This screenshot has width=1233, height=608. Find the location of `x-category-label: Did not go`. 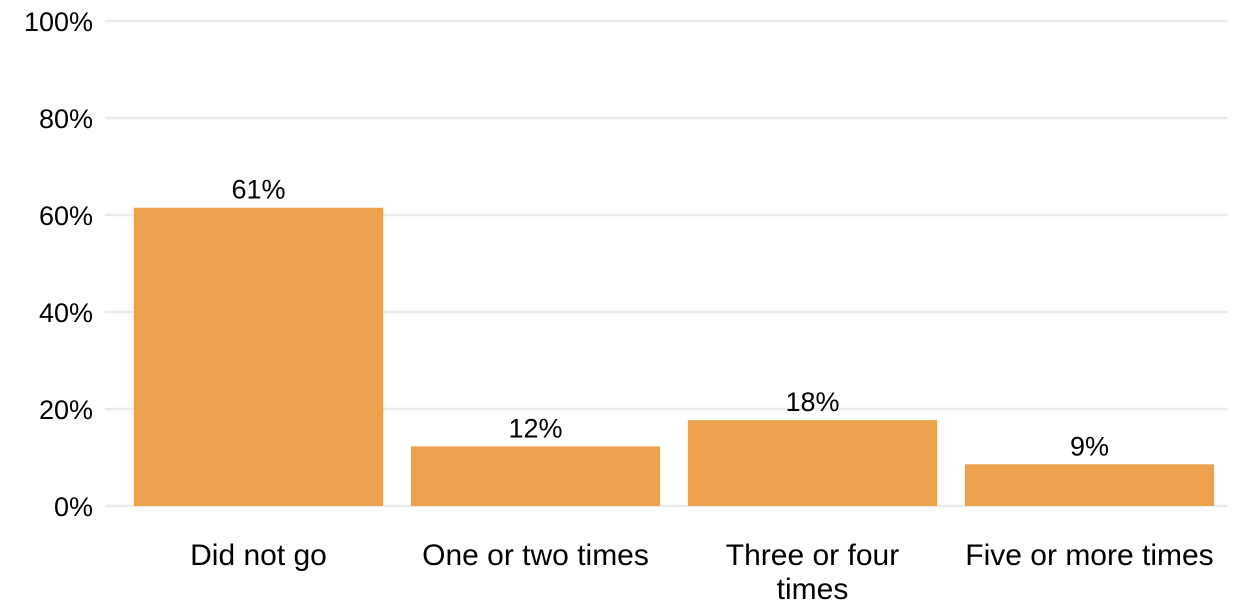

x-category-label: Did not go is located at coordinates (258, 555).